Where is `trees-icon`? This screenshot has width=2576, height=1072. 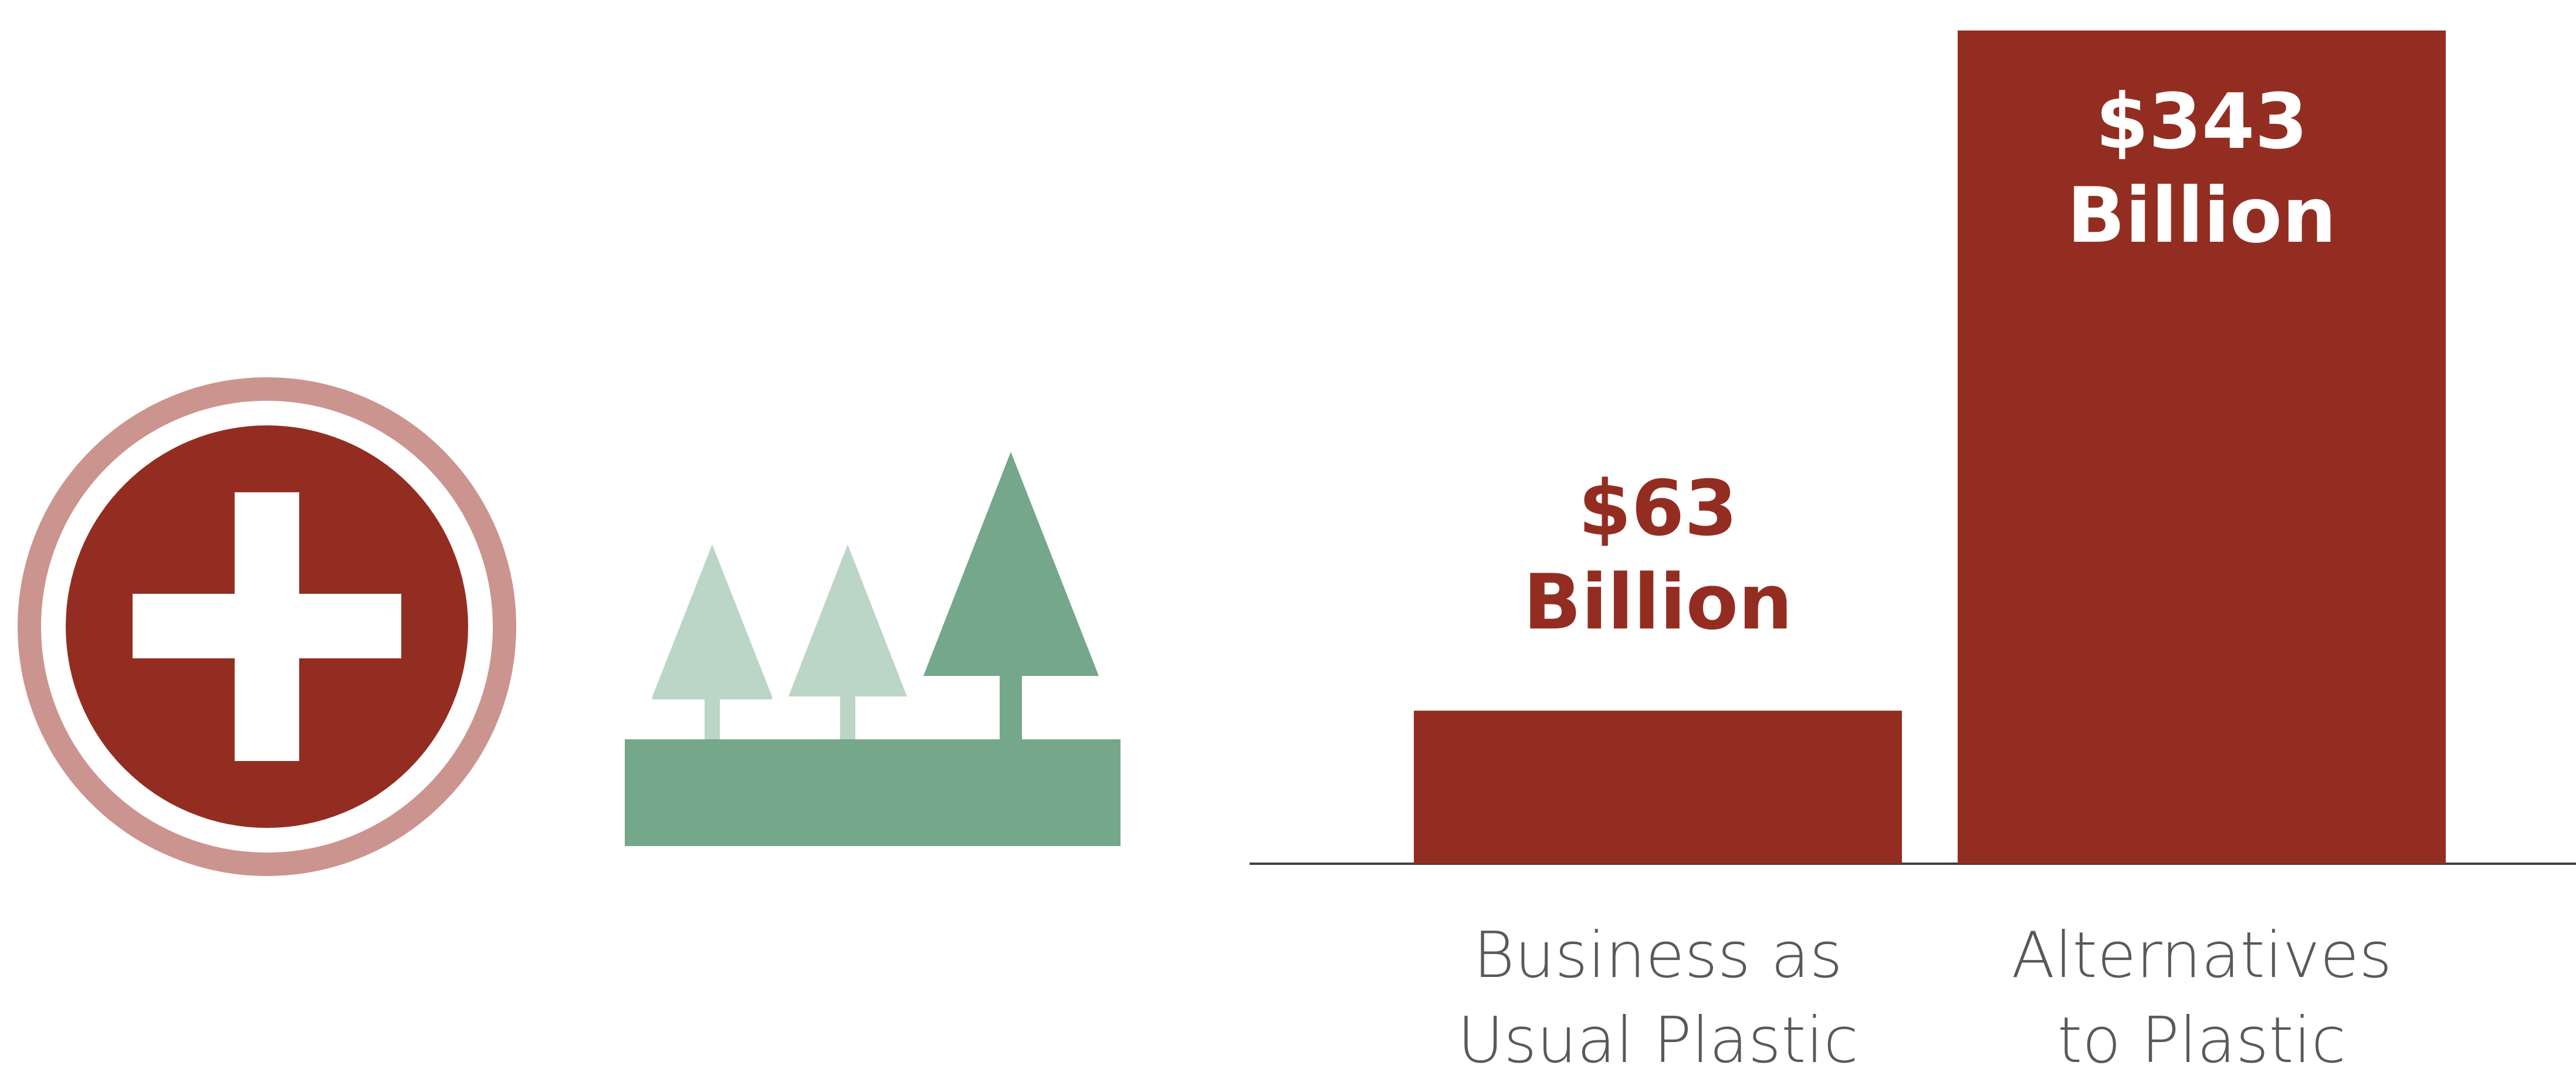
trees-icon is located at coordinates (873, 649).